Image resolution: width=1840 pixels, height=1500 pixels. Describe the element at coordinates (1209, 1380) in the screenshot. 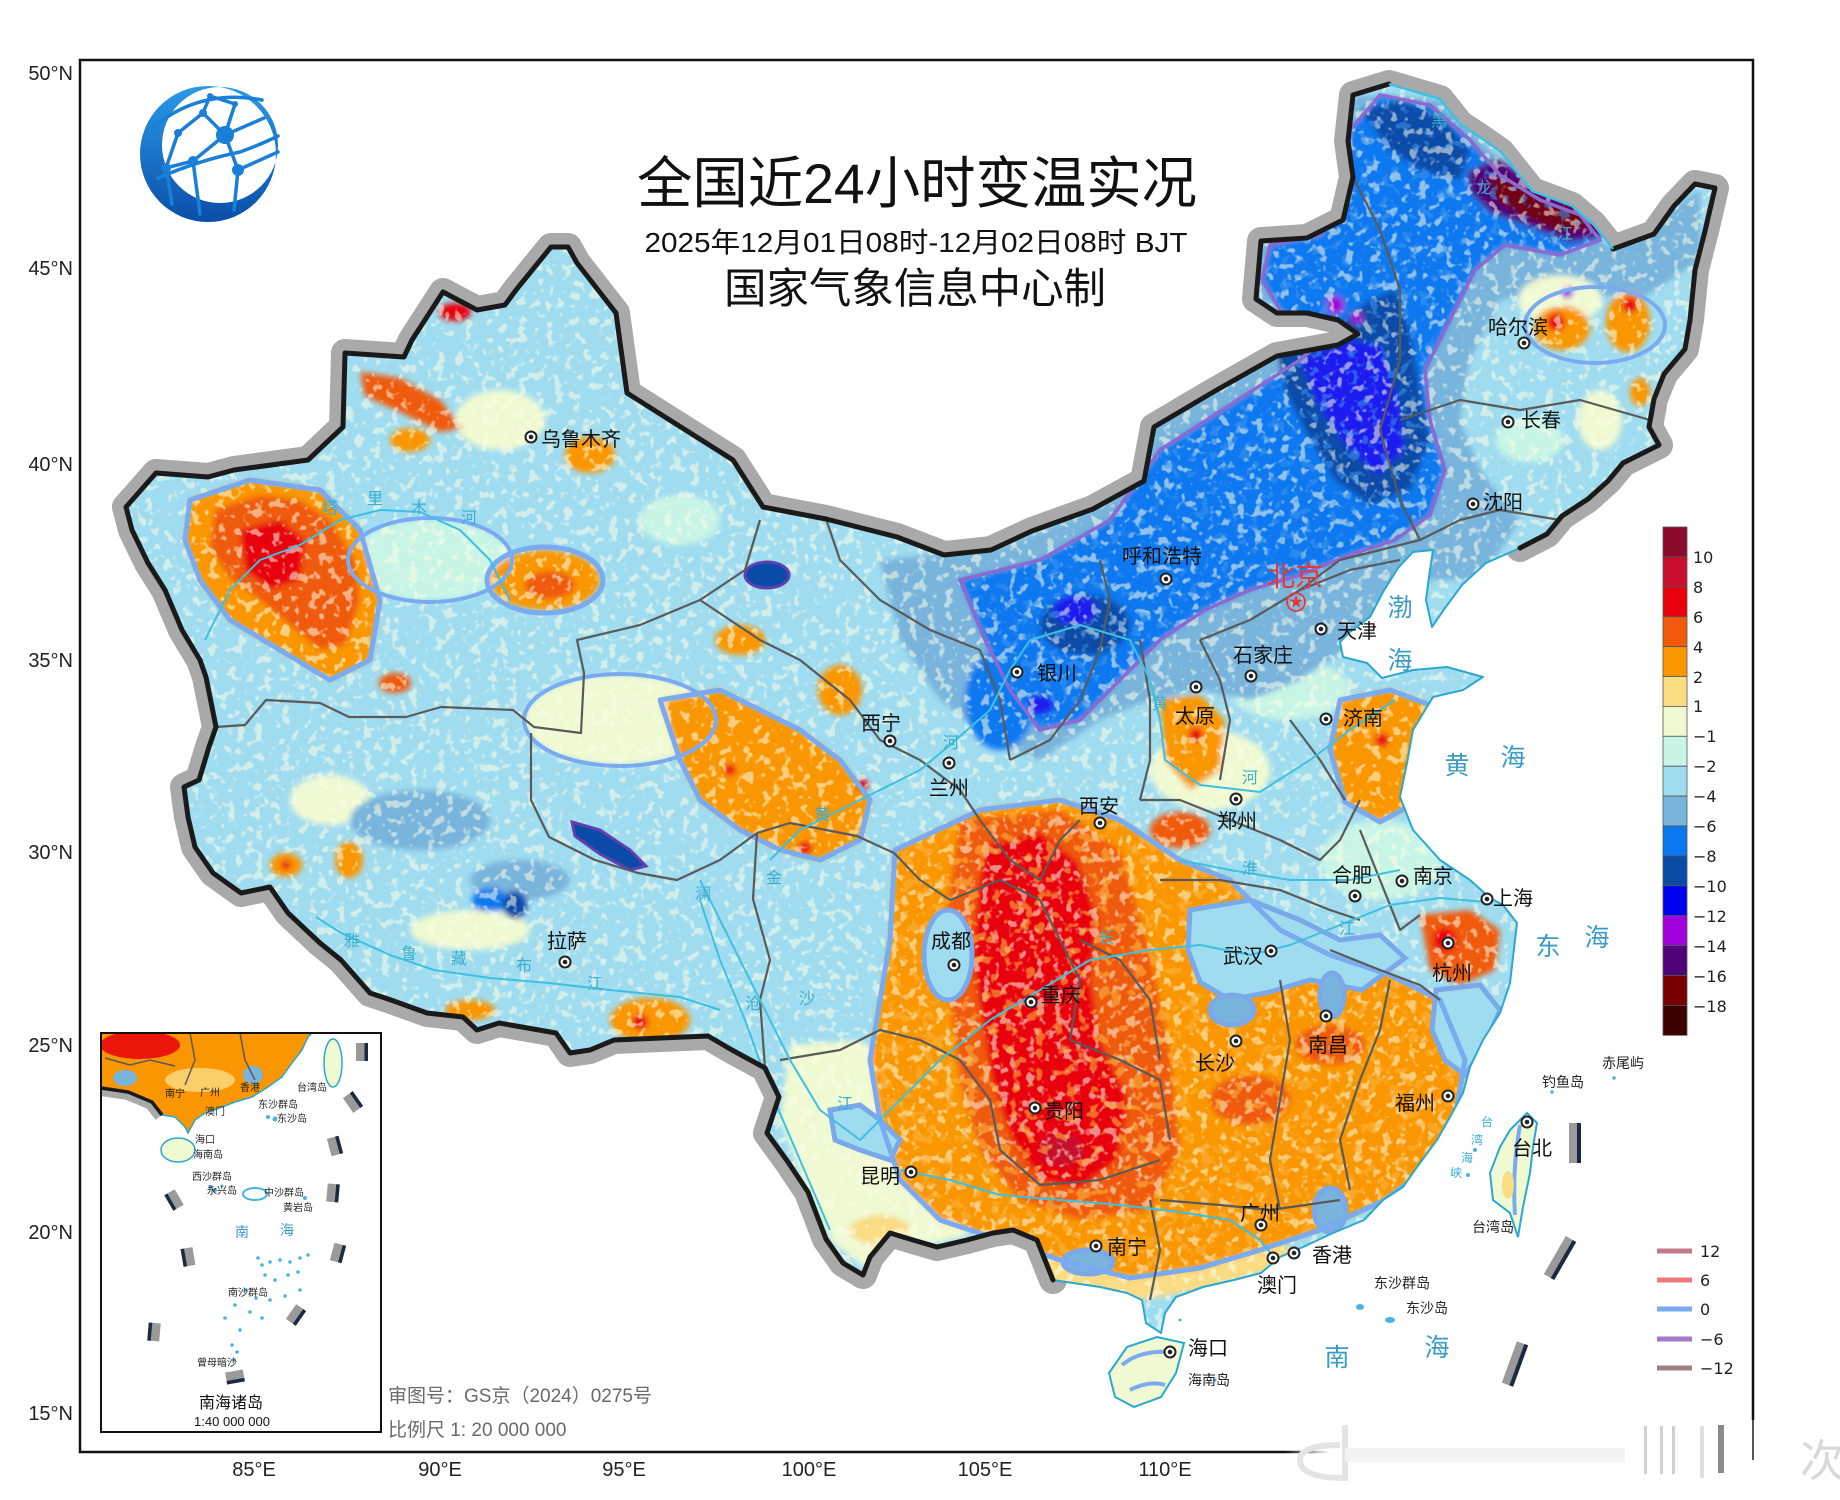

I see `island-label-hainan: 海南岛` at that location.